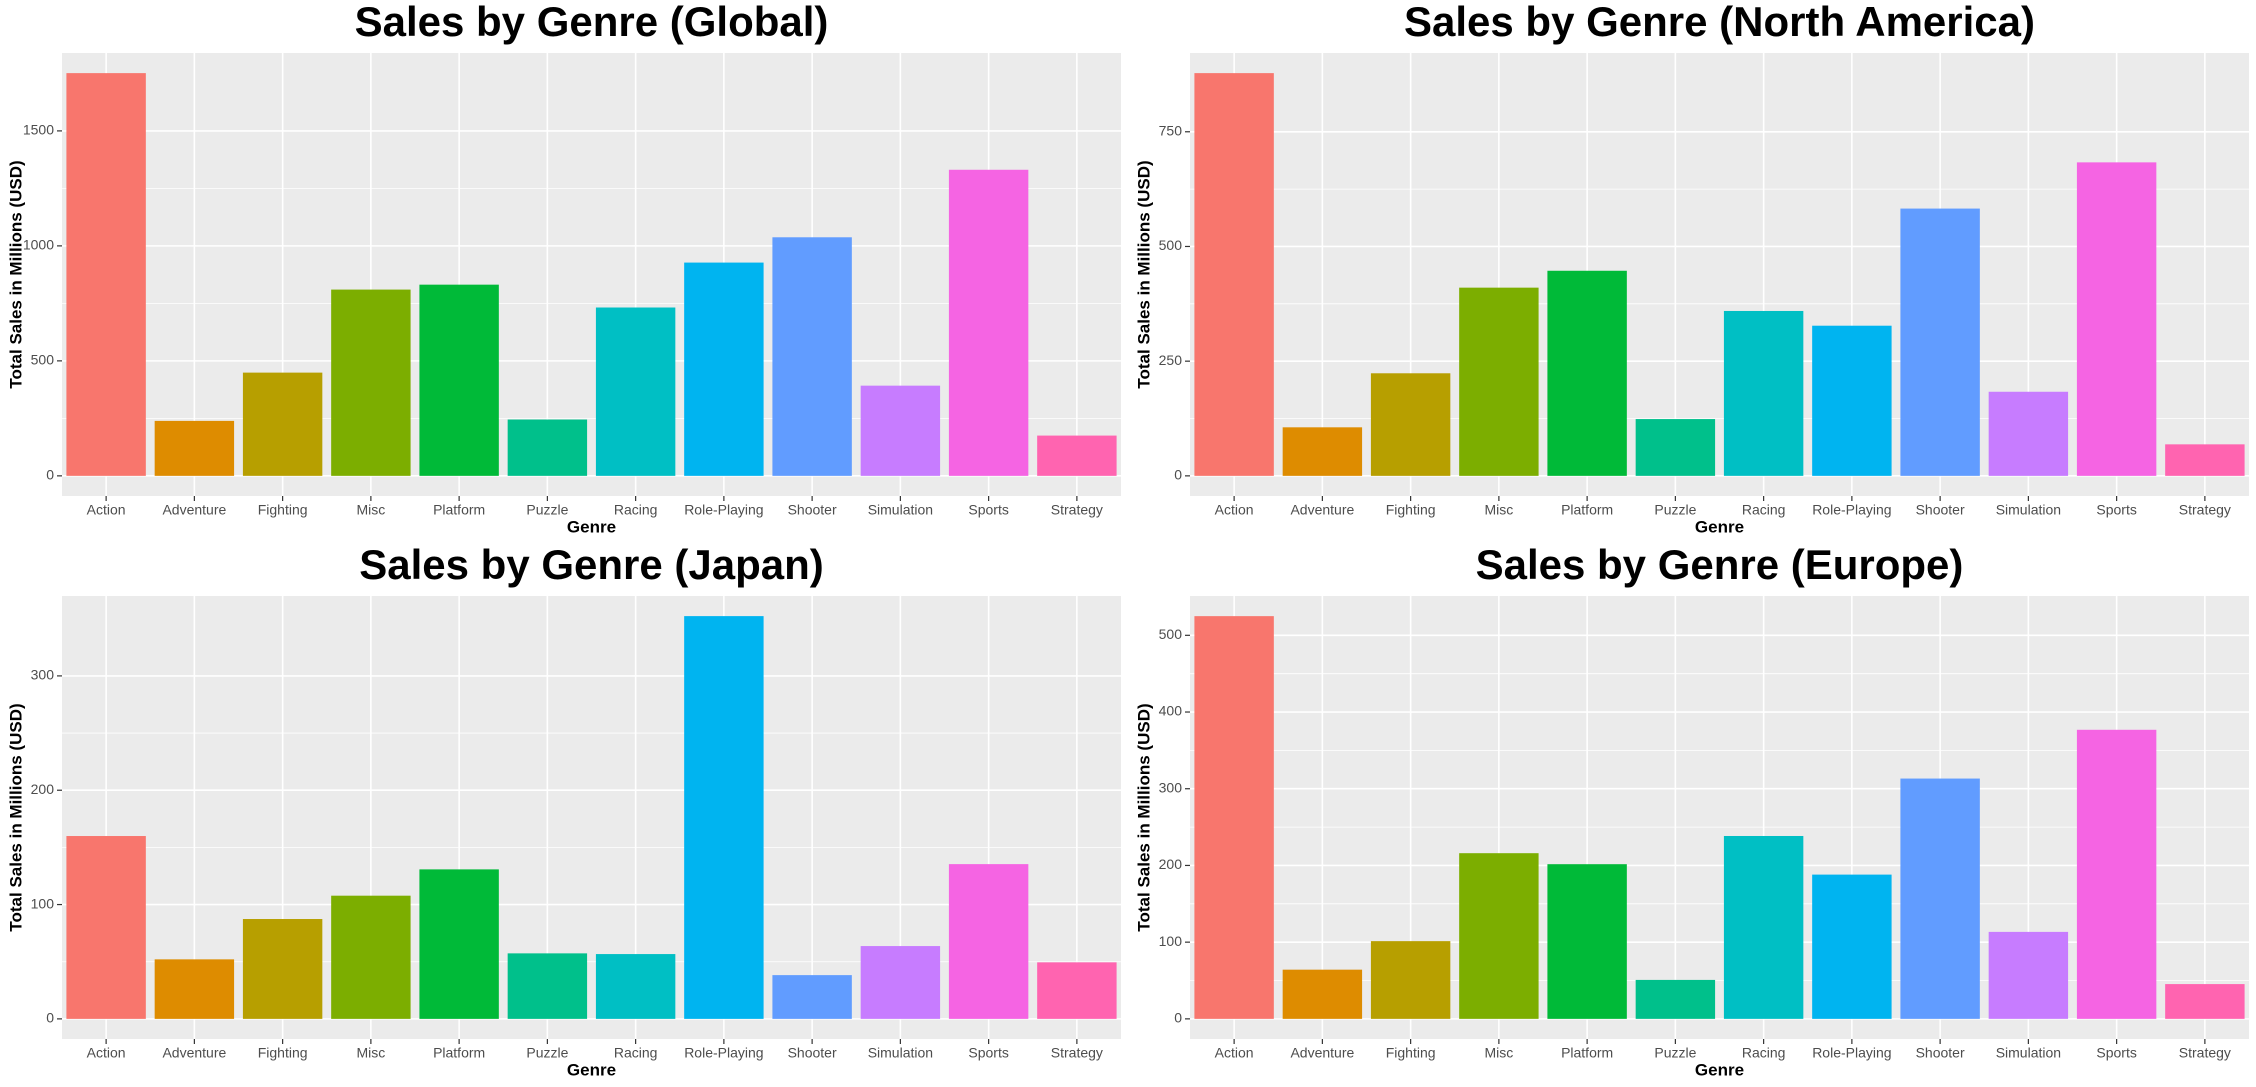  I want to click on y-tick-label: 100, so click(43, 903).